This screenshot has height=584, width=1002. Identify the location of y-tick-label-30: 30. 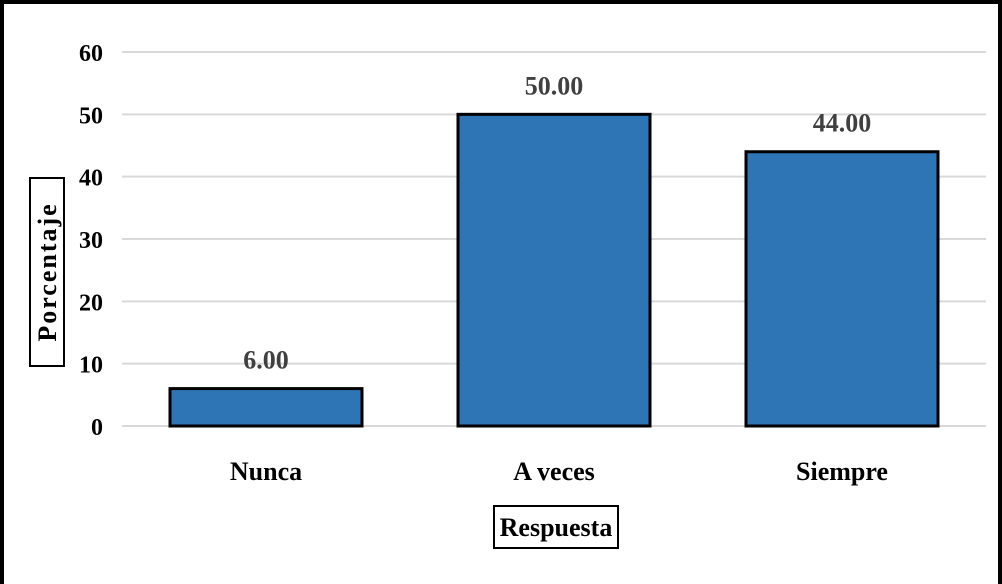
(91, 241).